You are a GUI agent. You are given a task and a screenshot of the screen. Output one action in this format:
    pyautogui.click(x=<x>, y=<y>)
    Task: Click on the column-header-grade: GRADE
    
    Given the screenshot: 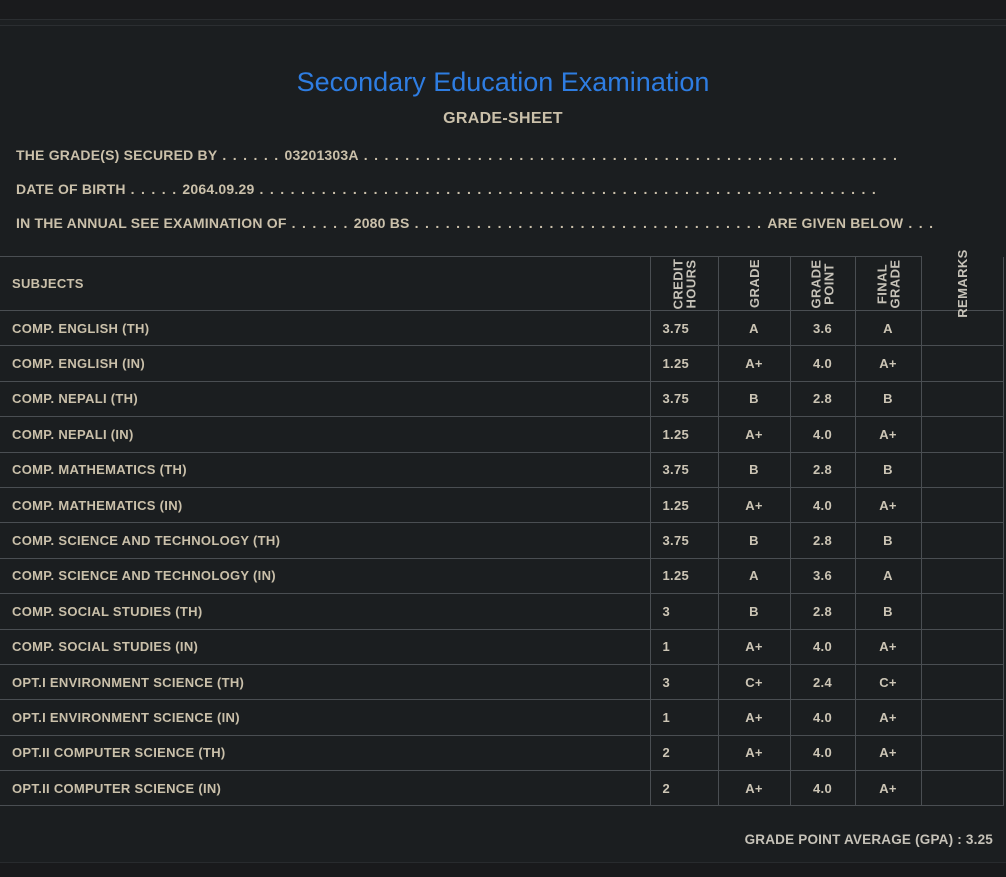 What is the action you would take?
    pyautogui.click(x=754, y=283)
    